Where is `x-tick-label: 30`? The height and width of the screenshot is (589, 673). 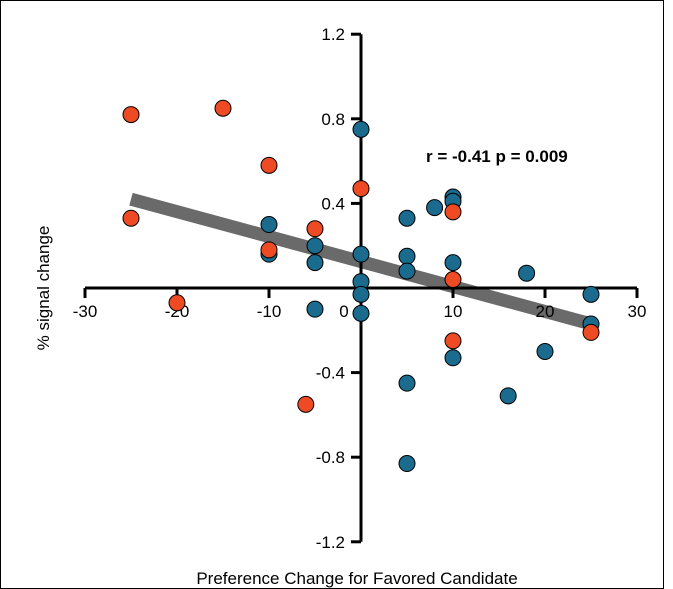
x-tick-label: 30 is located at coordinates (637, 311).